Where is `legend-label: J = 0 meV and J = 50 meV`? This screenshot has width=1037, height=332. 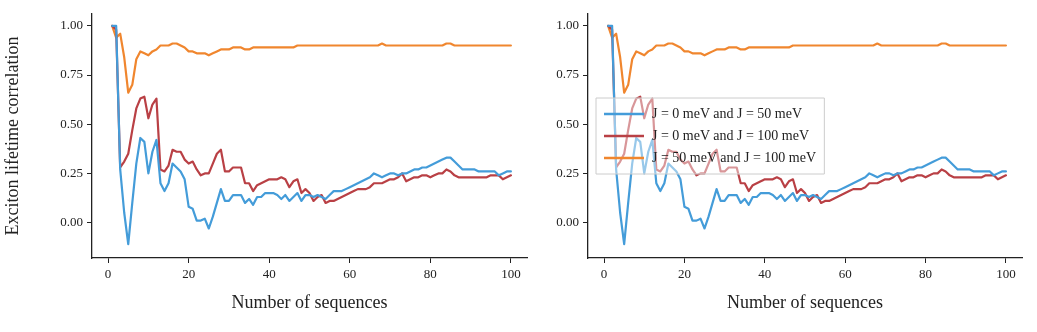
legend-label: J = 0 meV and J = 50 meV is located at coordinates (727, 113).